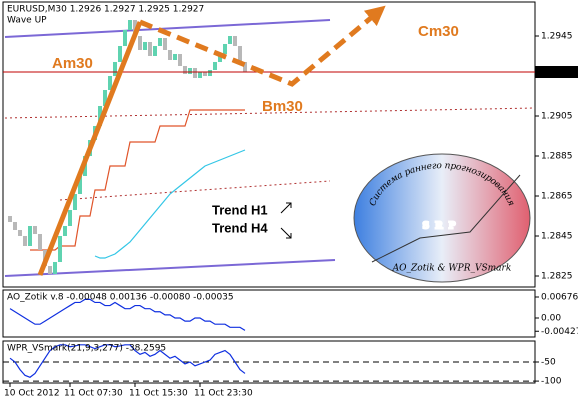  What do you see at coordinates (551, 318) in the screenshot?
I see `y-tick-label: 0.00` at bounding box center [551, 318].